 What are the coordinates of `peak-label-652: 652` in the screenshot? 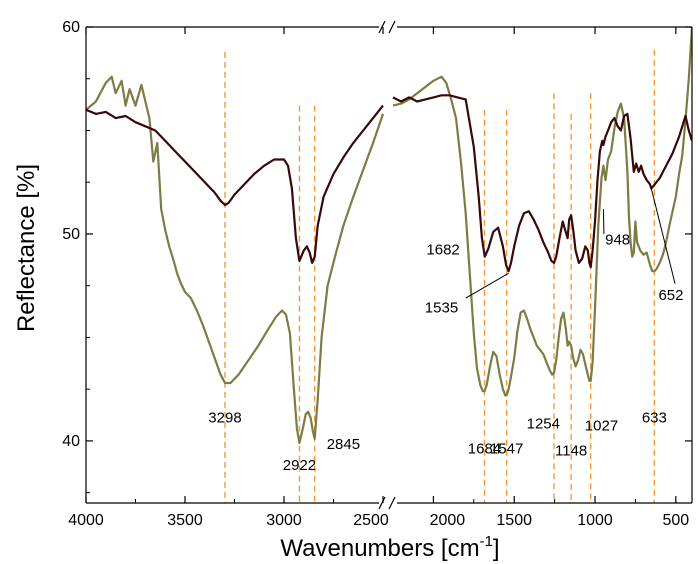 It's located at (670, 295).